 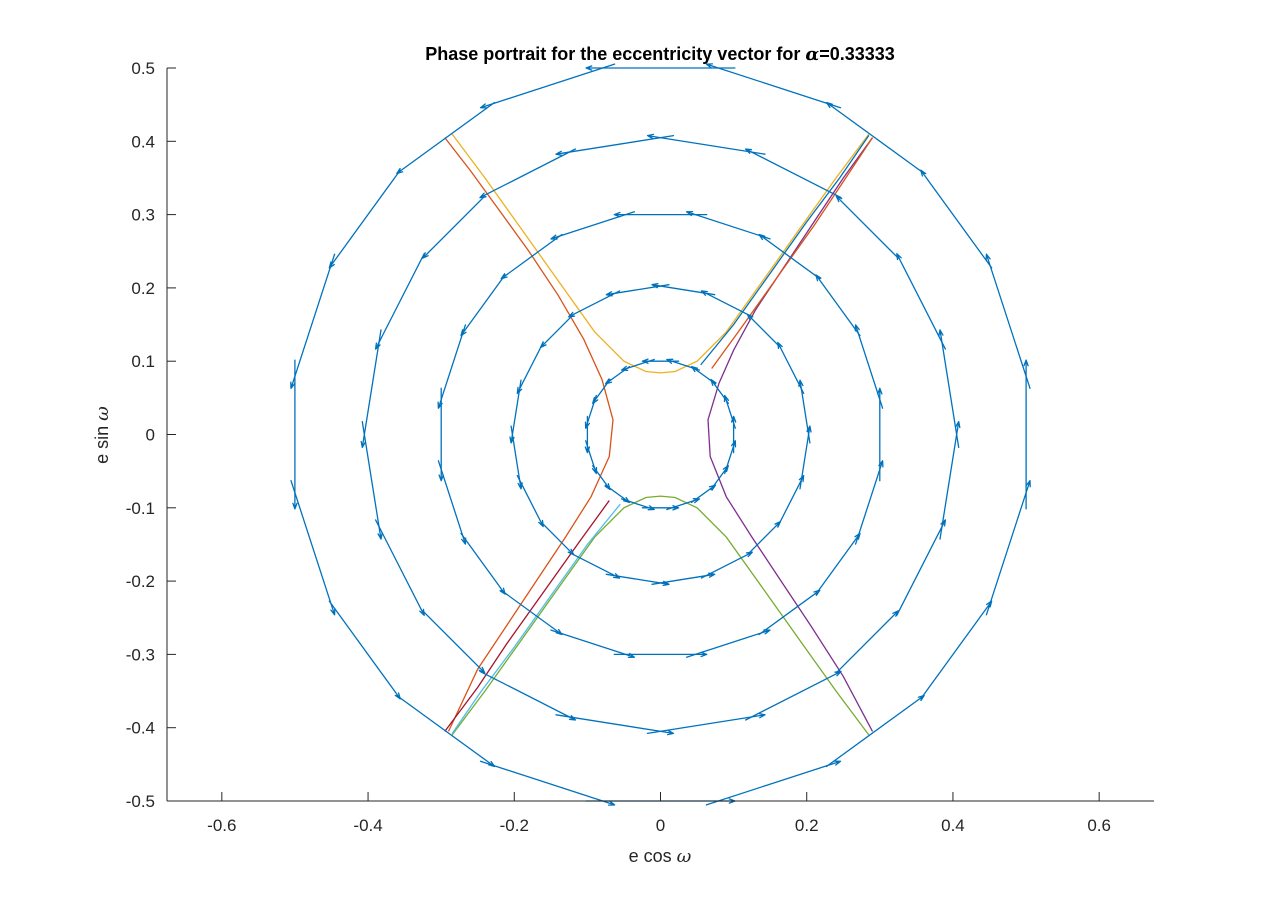 What do you see at coordinates (660, 825) in the screenshot?
I see `x-tick-label: 0` at bounding box center [660, 825].